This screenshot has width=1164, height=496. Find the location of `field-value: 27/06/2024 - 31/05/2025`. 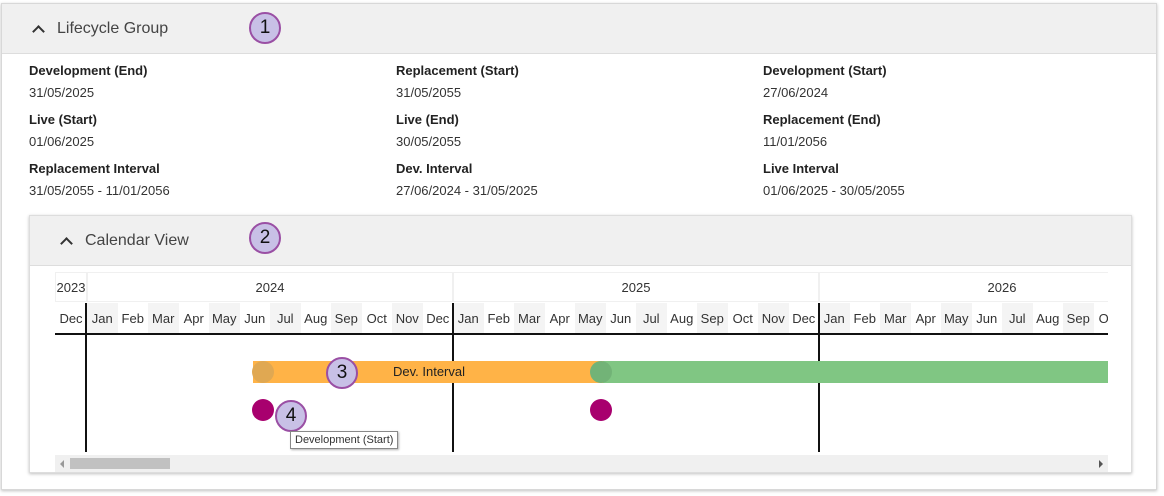

field-value: 27/06/2024 - 31/05/2025 is located at coordinates (467, 190).